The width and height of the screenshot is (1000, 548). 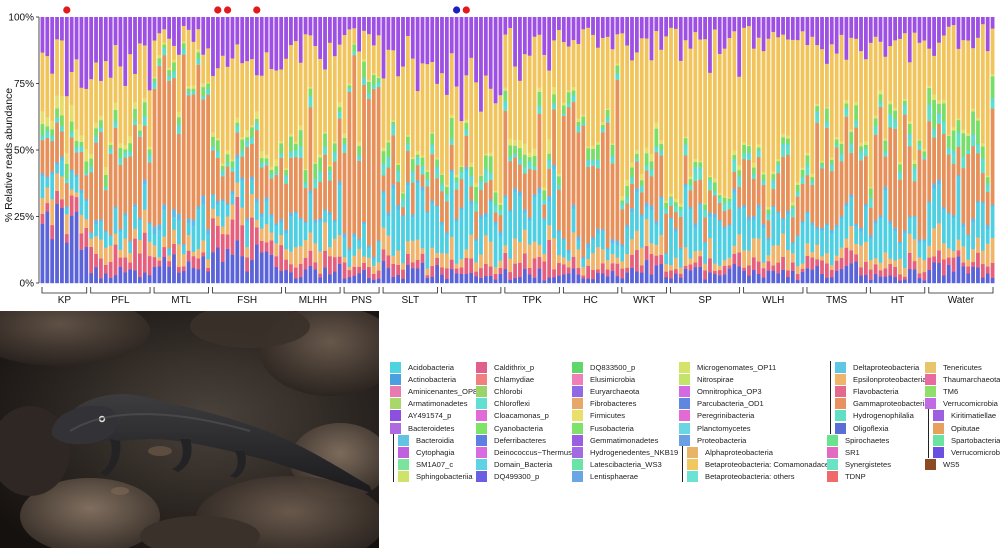 I want to click on legend-label: Cytophagia, so click(x=435, y=452).